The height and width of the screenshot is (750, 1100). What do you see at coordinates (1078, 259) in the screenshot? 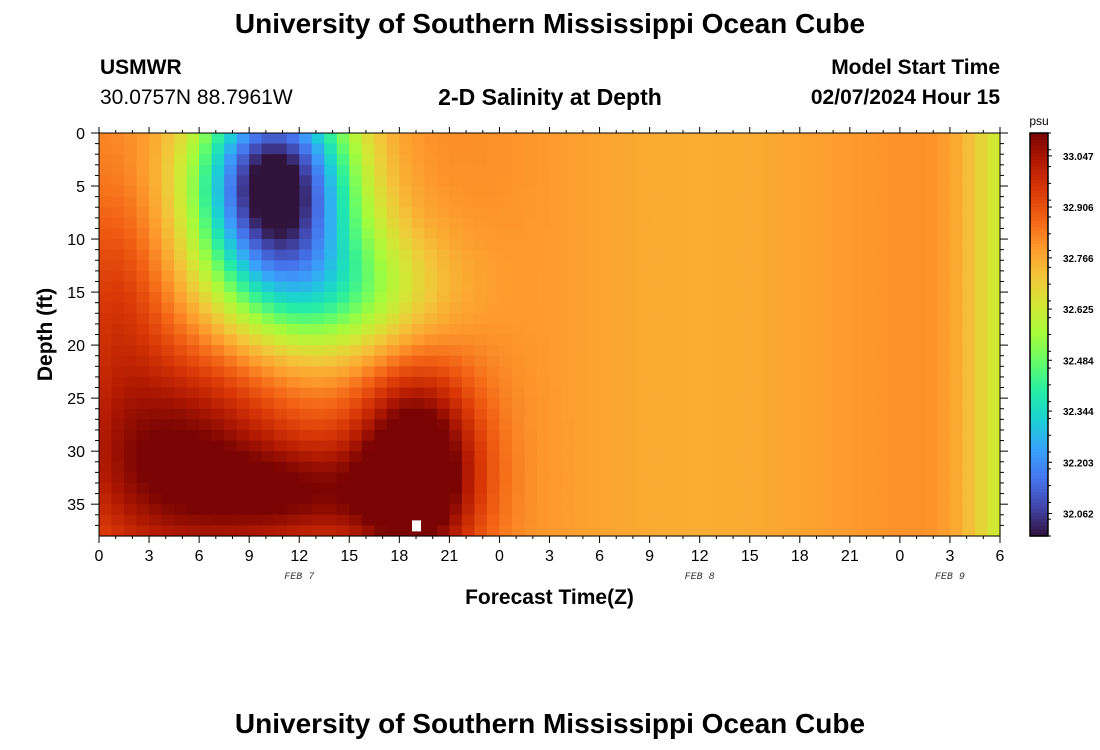
I see `colorbar-tick-label: 32.766` at bounding box center [1078, 259].